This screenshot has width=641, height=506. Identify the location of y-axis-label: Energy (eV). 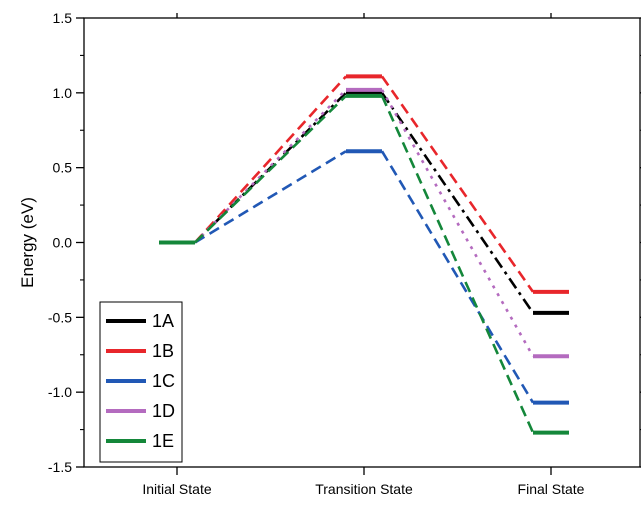
(27, 242).